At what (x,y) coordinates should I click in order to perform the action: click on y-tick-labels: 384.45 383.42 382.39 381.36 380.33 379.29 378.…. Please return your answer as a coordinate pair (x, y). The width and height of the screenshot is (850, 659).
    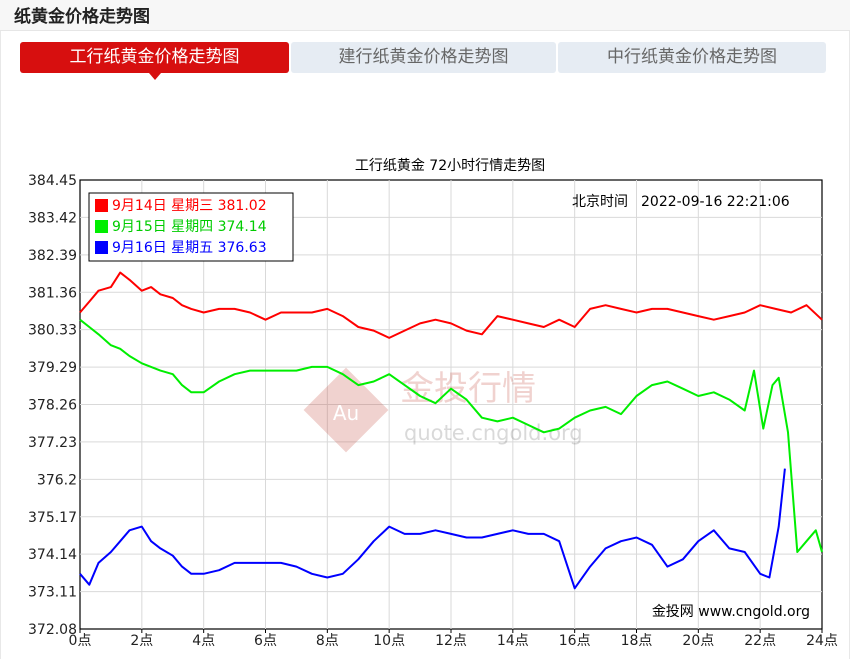
    Looking at the image, I should click on (52, 405).